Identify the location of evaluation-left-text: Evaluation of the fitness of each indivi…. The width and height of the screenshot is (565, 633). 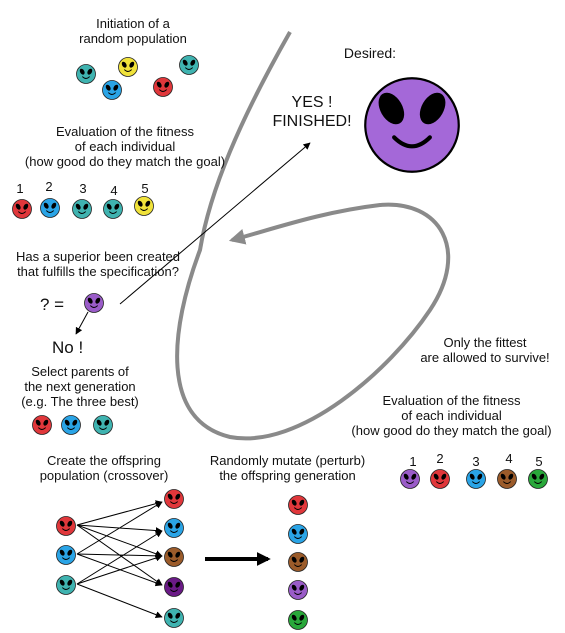
(125, 146).